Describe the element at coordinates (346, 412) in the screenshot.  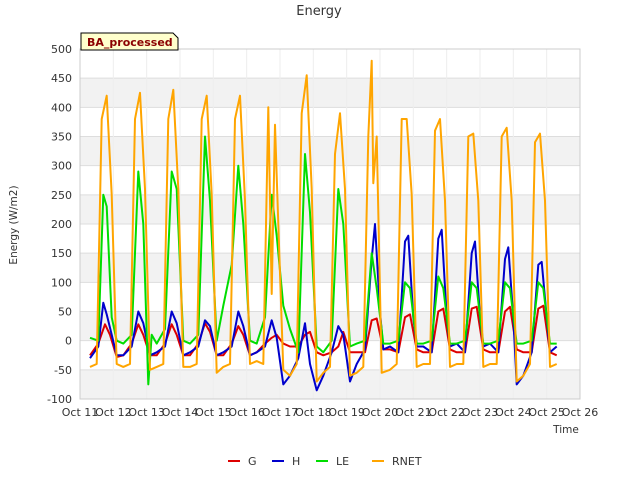
I see `x-tick-label: Oct 19` at that location.